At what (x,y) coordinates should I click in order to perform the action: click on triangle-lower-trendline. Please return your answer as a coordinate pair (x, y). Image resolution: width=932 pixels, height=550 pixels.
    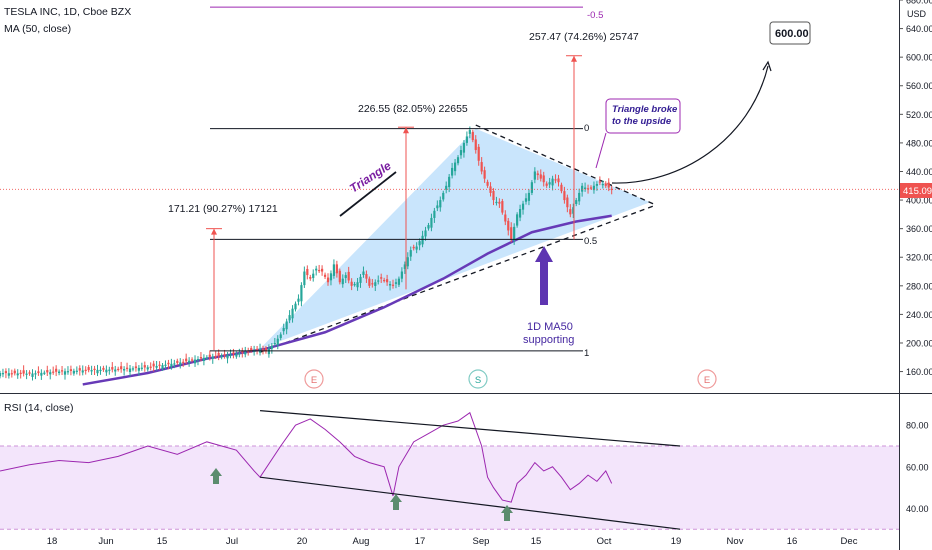
    Looking at the image, I should click on (458, 278).